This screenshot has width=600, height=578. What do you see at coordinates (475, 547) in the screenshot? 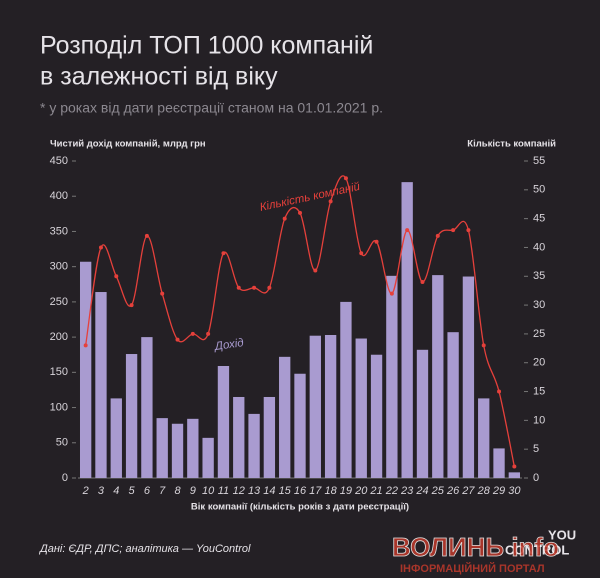
I see `watermark: ВОЛИНЬ info` at bounding box center [475, 547].